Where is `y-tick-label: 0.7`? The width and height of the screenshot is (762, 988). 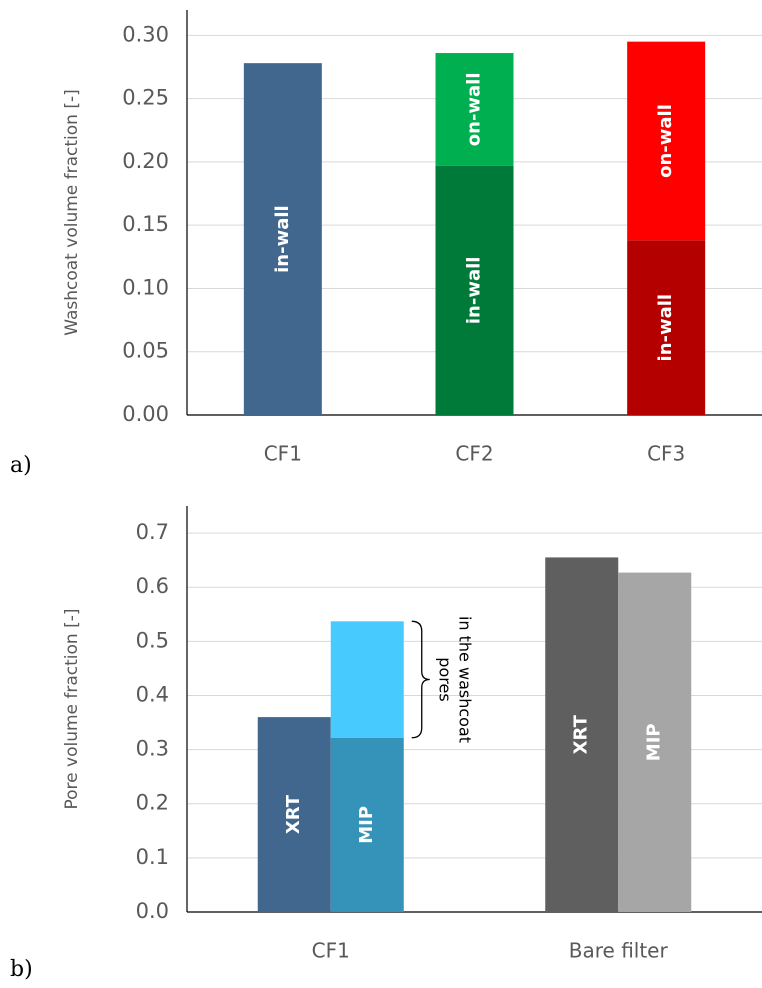
y-tick-label: 0.7 is located at coordinates (152, 532).